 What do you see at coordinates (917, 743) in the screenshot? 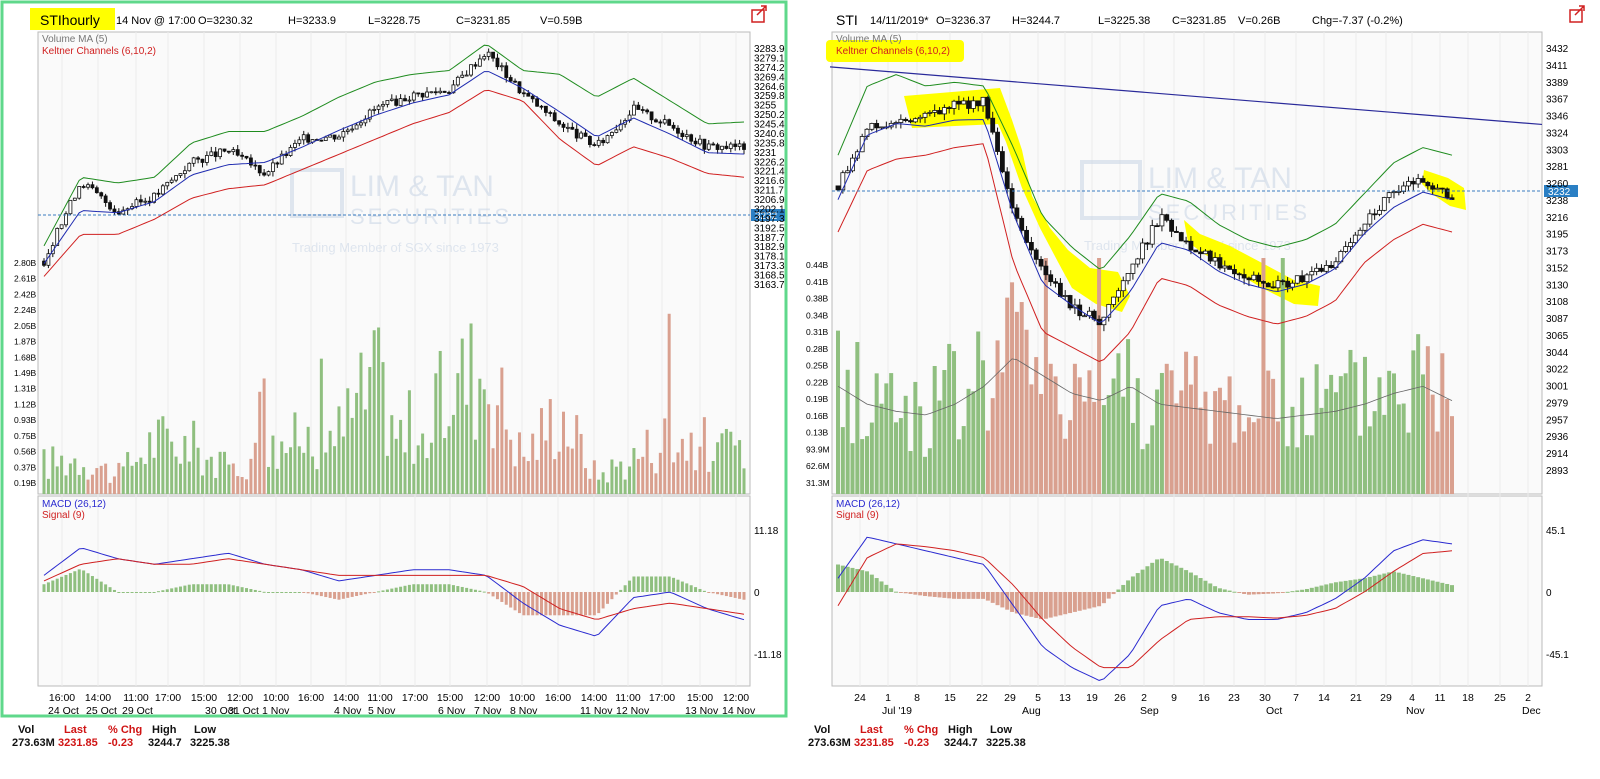
I see `summary-value: -0.23` at bounding box center [917, 743].